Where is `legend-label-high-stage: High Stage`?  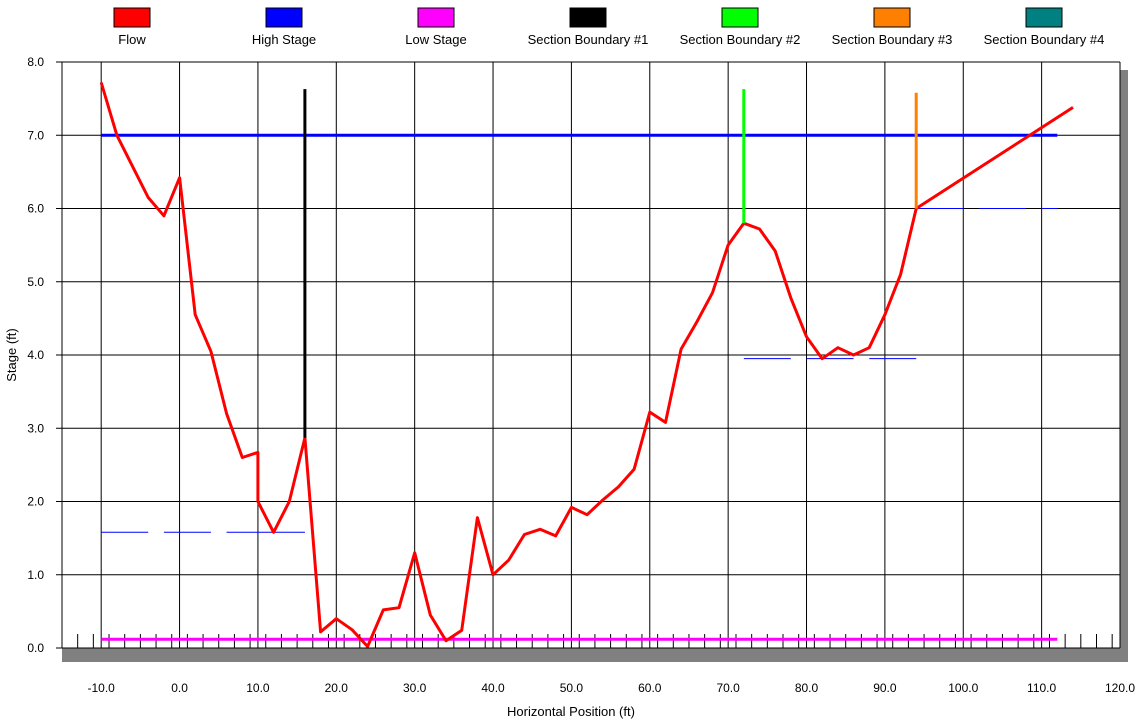 legend-label-high-stage: High Stage is located at coordinates (284, 39).